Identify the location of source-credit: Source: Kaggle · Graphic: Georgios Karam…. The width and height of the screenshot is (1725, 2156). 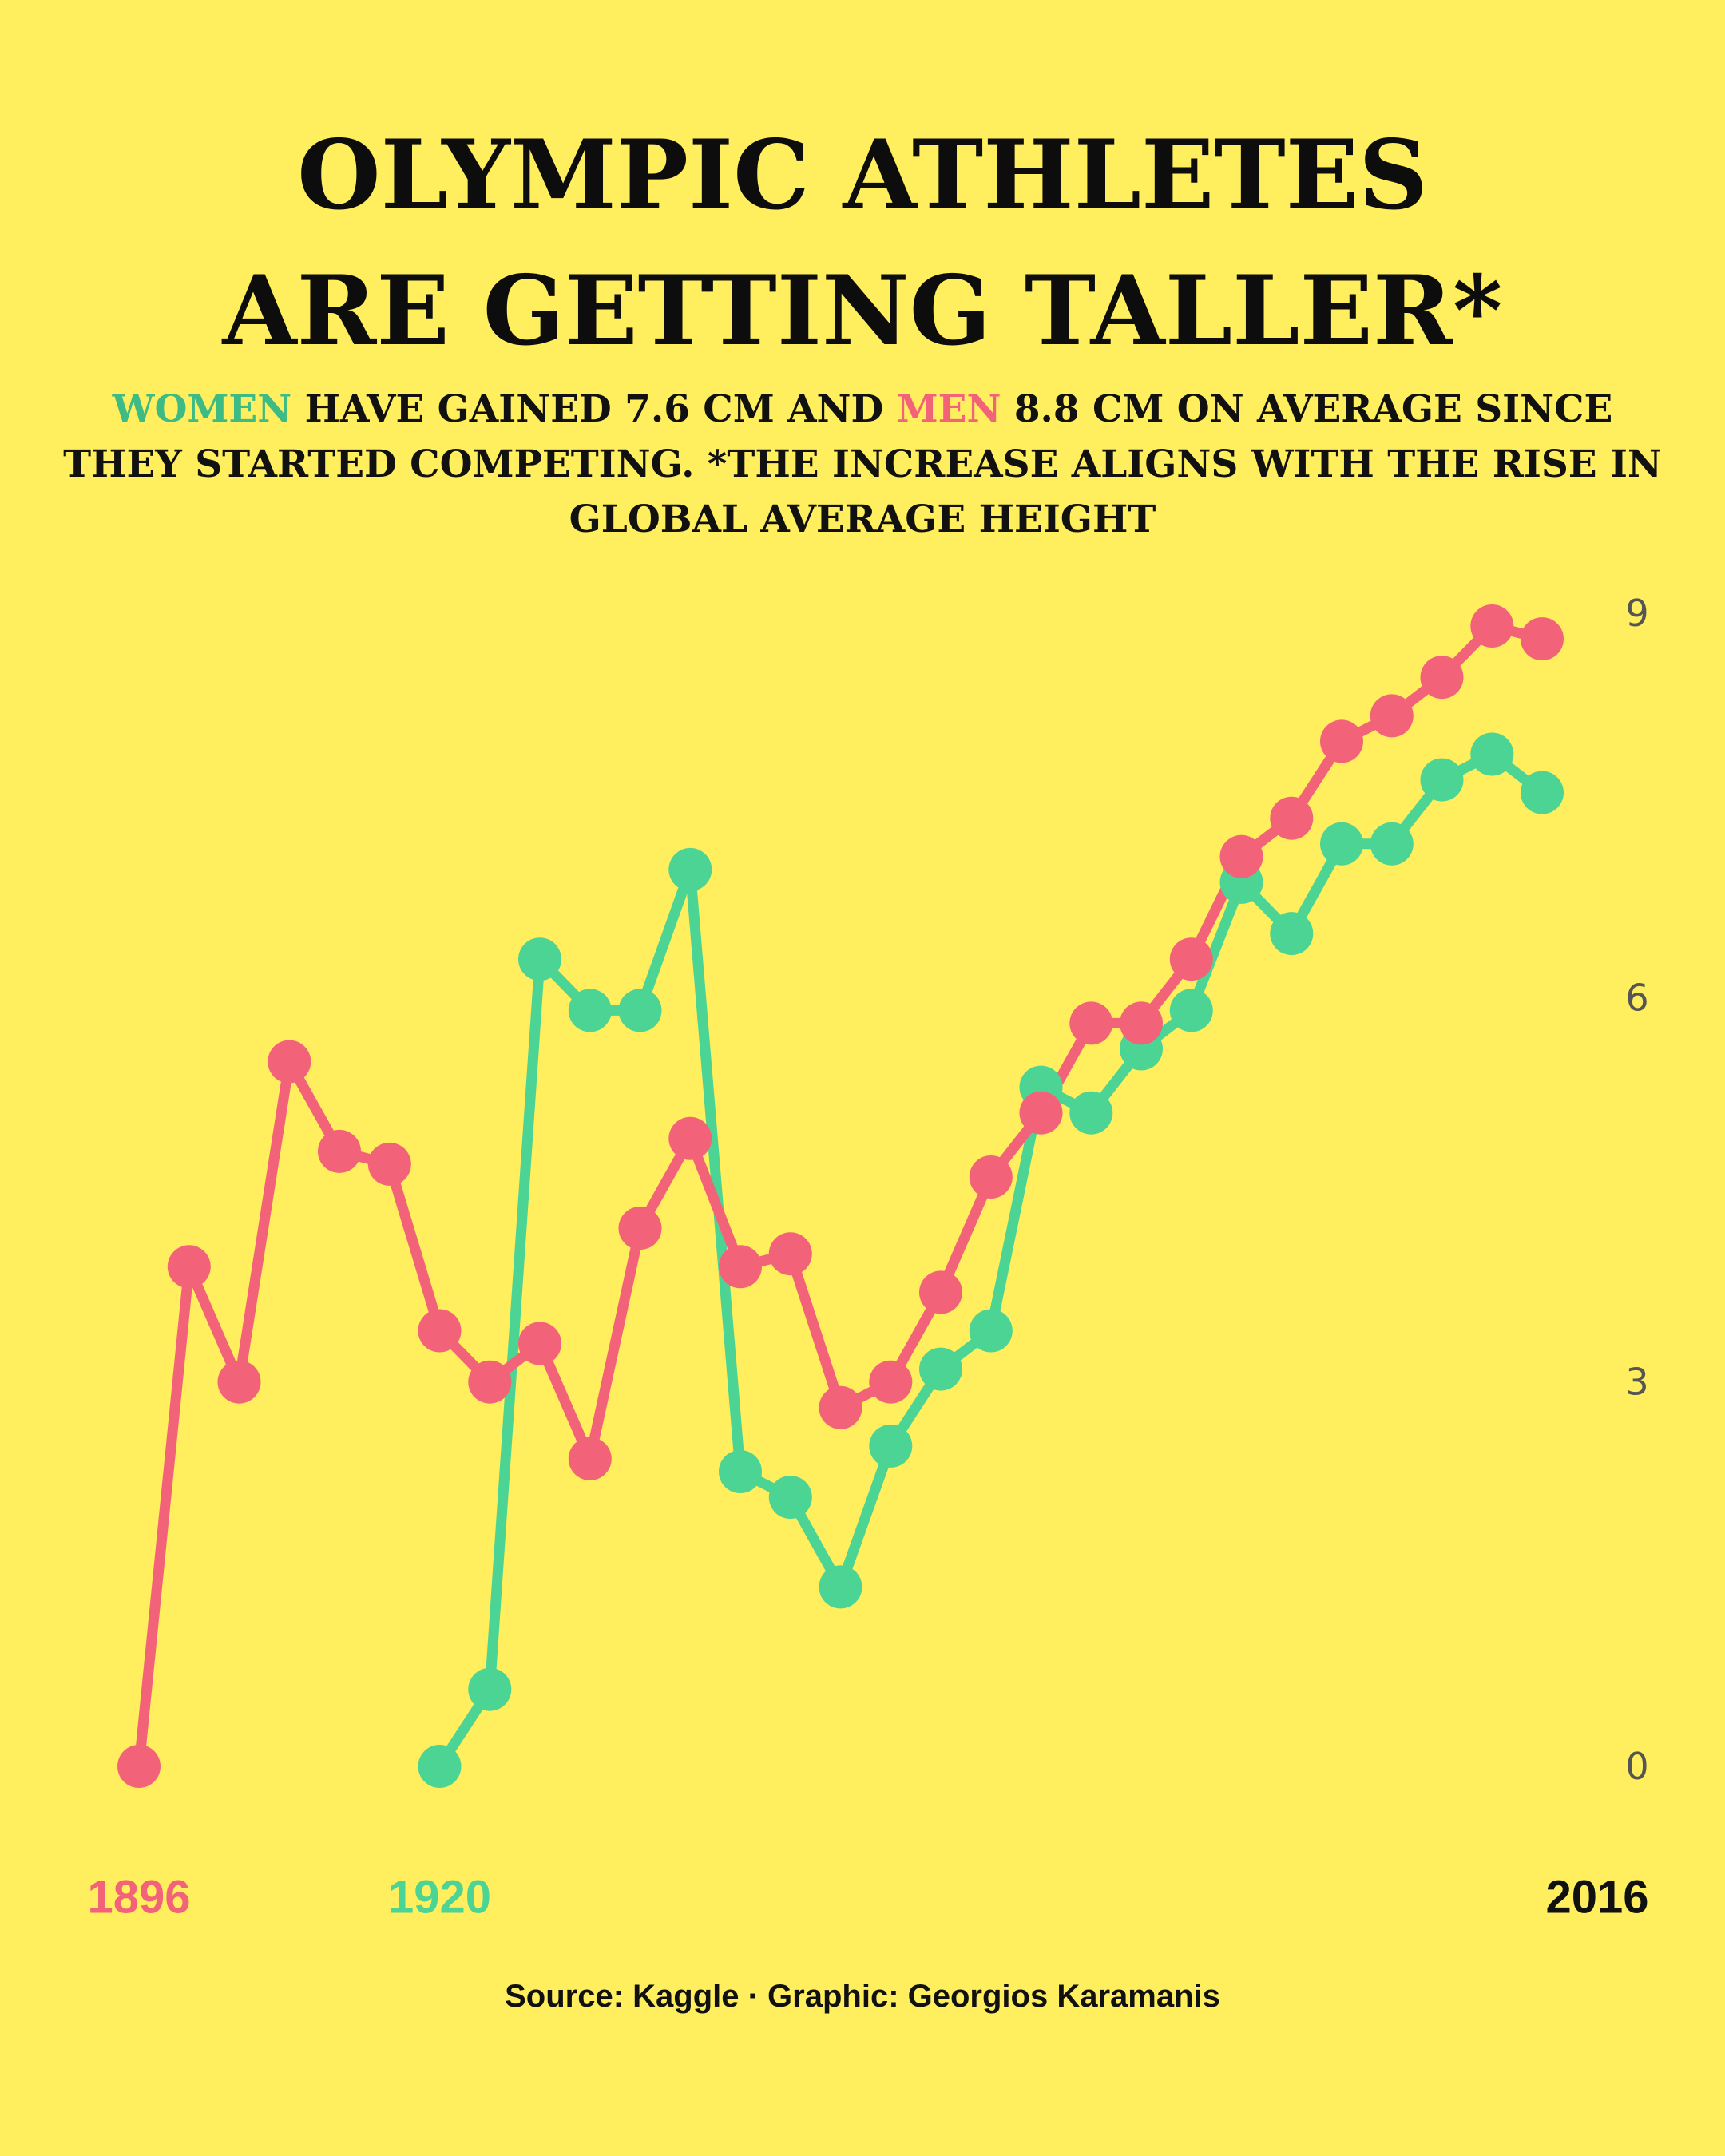
(862, 1996).